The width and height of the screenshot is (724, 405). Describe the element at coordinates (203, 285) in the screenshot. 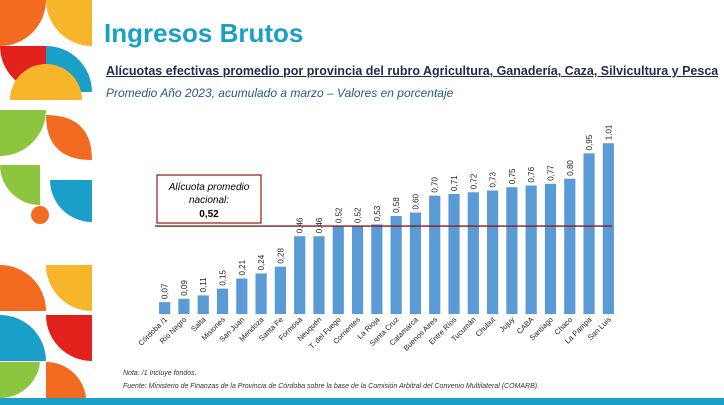

I see `value-label: 0,11` at that location.